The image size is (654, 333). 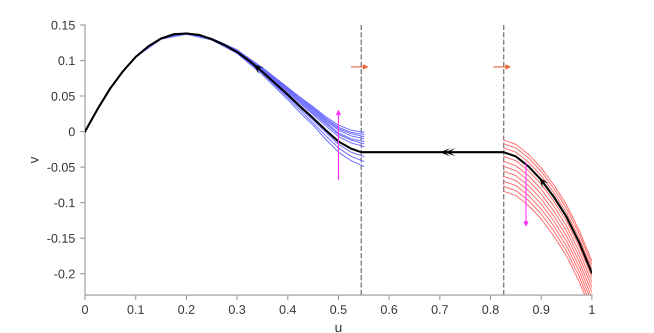 I want to click on y-tick-label: -0.15, so click(x=61, y=238).